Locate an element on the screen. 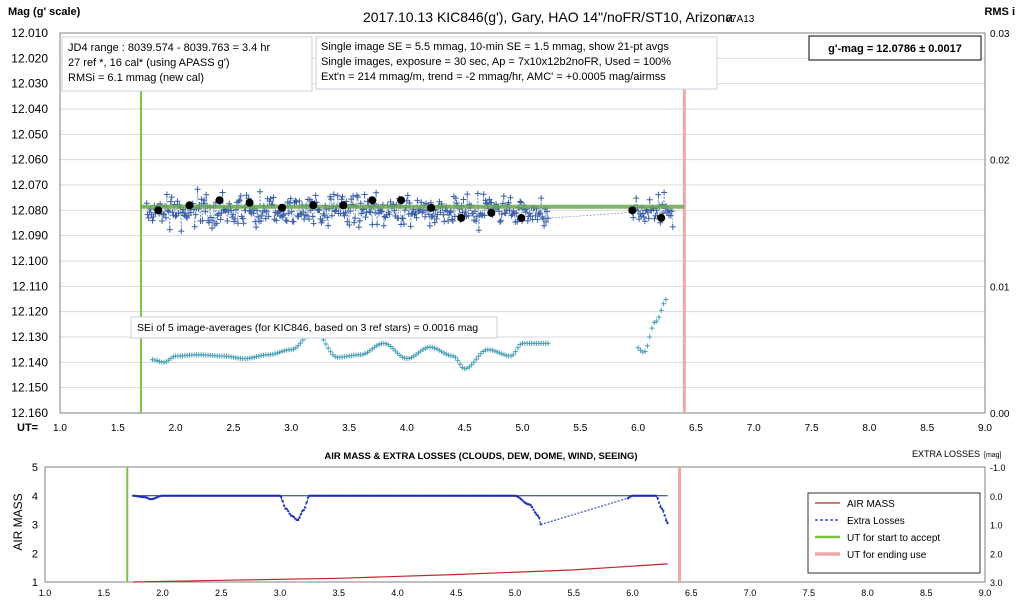 The width and height of the screenshot is (1021, 603). top-x-tick-label: 7.0 is located at coordinates (754, 428).